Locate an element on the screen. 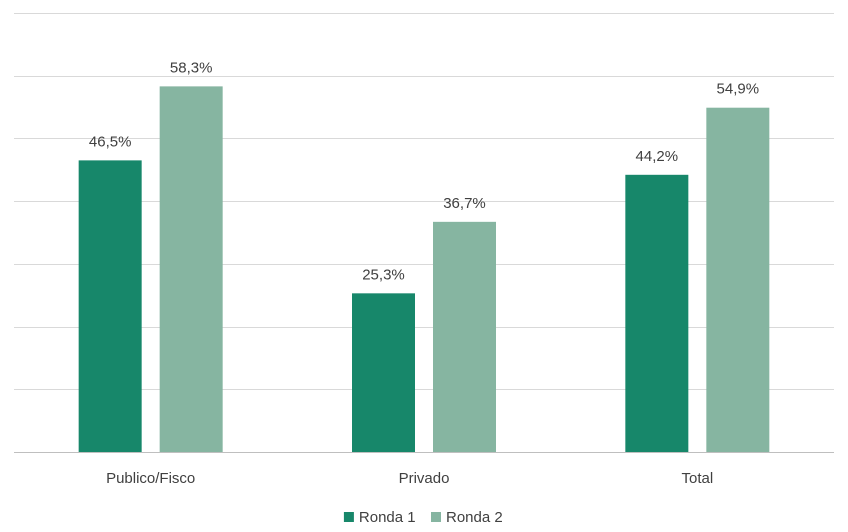 Image resolution: width=848 pixels, height=532 pixels. legend-label-2: Ronda 2 is located at coordinates (474, 517).